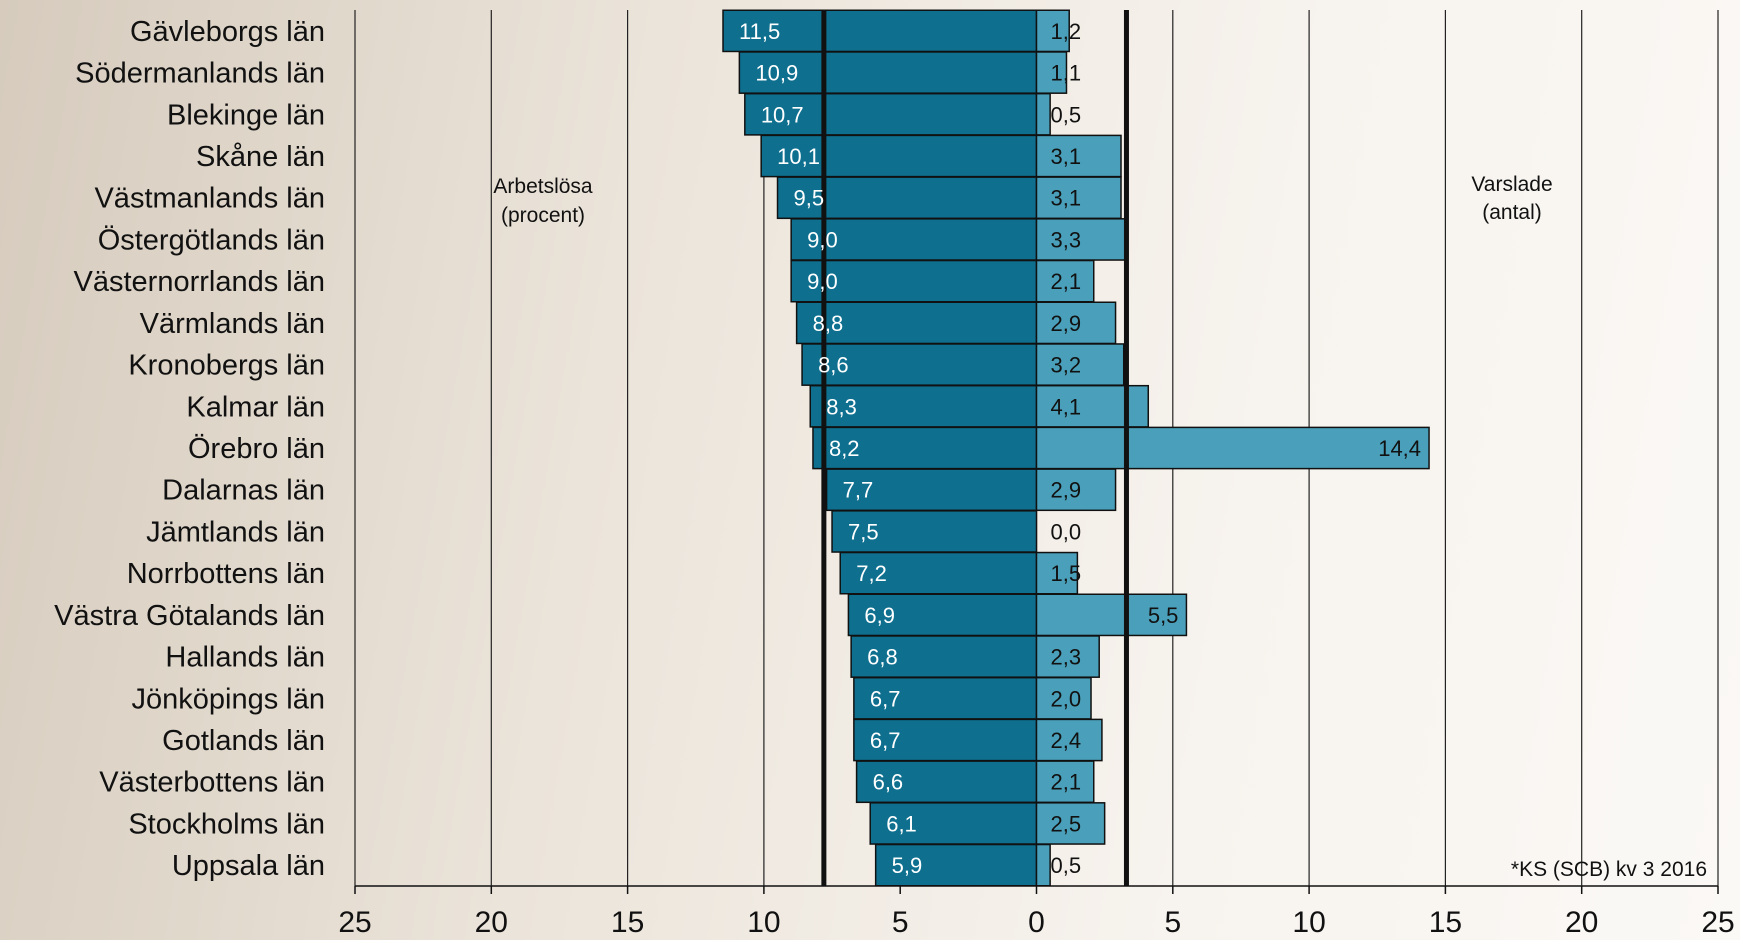 The height and width of the screenshot is (940, 1740). I want to click on bar-label-layoffs: 1,5, so click(1066, 573).